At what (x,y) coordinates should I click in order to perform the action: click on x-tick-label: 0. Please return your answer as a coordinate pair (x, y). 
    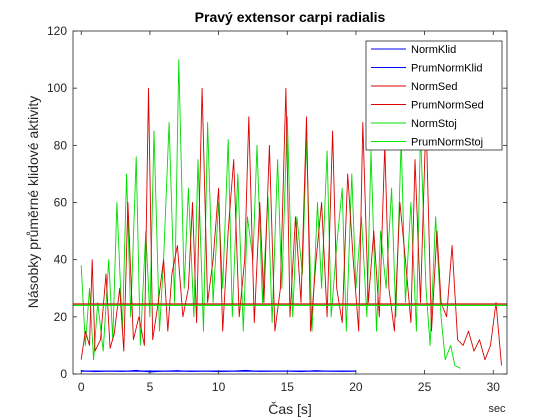
    Looking at the image, I should click on (81, 387).